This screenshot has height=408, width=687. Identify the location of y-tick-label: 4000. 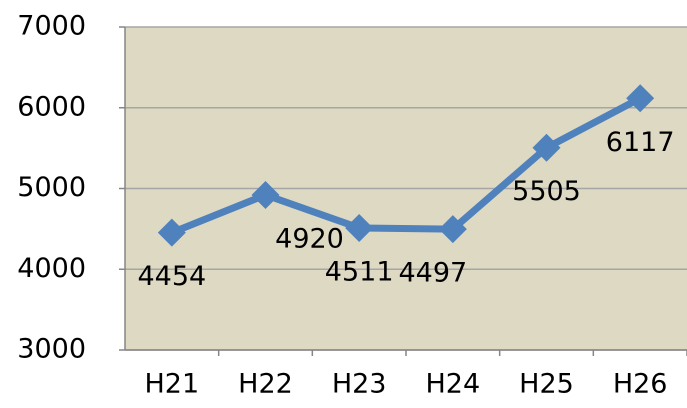
(51, 268).